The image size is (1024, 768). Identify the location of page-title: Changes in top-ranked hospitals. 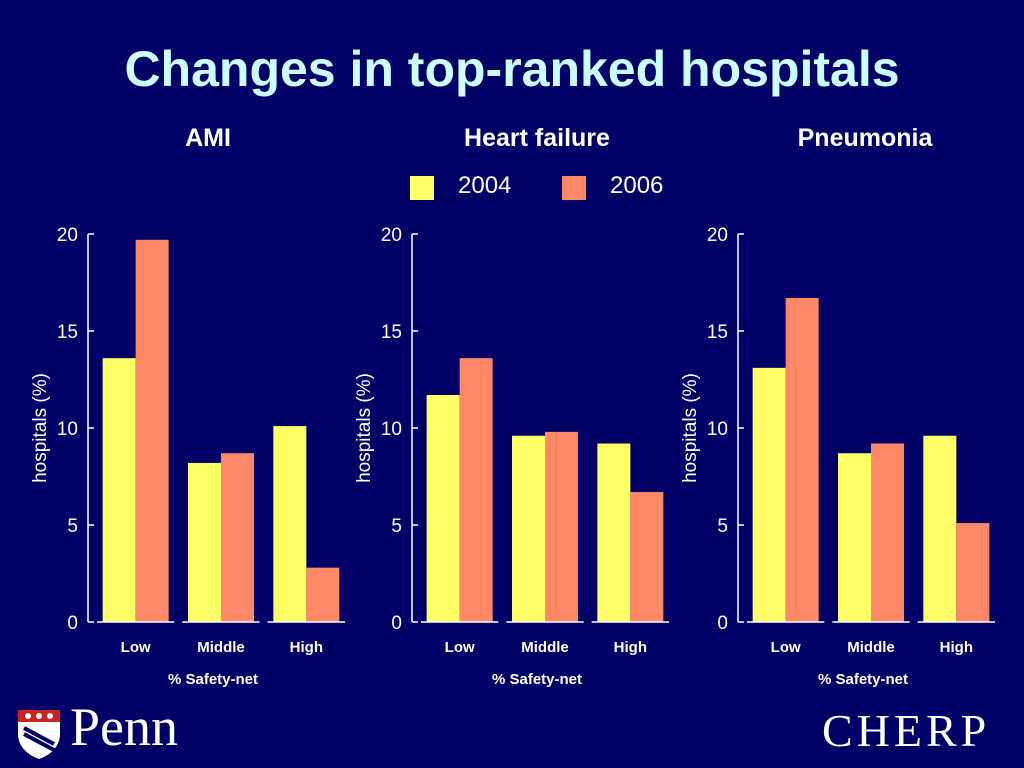
(512, 69).